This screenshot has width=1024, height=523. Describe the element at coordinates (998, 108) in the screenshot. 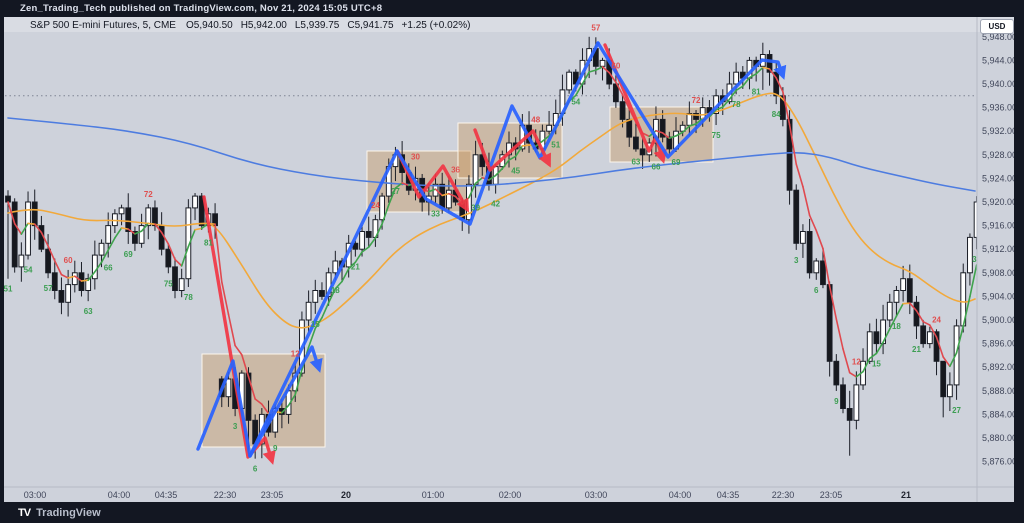

I see `price-tick-label: 5,936.00` at that location.